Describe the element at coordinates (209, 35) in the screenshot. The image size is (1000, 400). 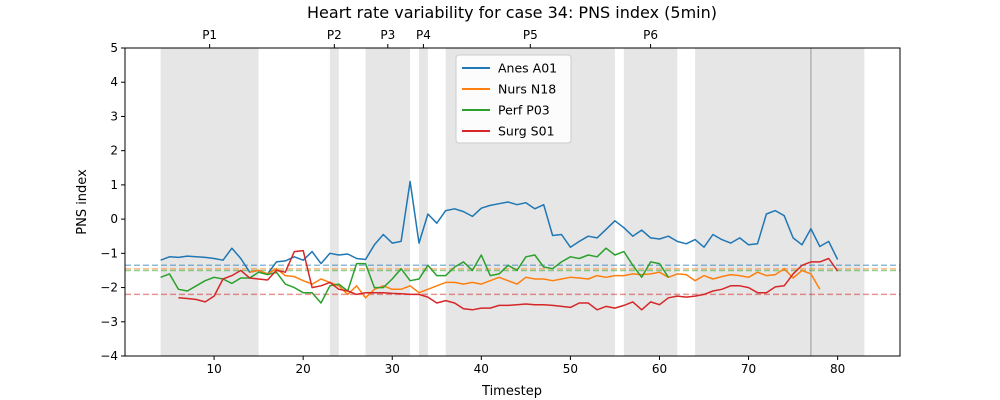
I see `phase-label: P1` at that location.